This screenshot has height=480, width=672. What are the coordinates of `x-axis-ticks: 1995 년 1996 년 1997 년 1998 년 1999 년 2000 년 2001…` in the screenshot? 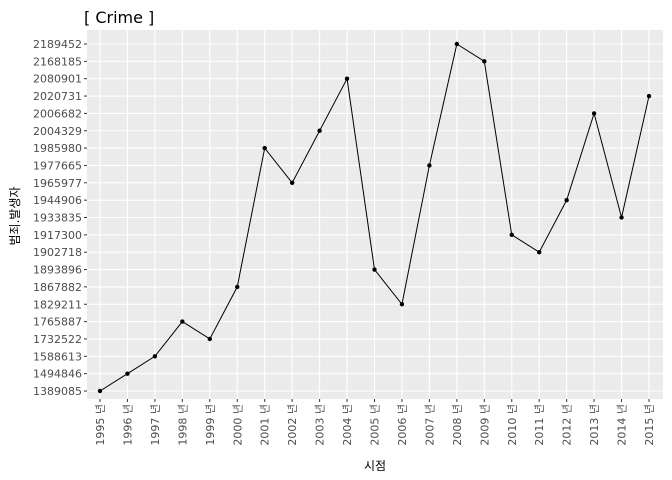 It's located at (375, 422).